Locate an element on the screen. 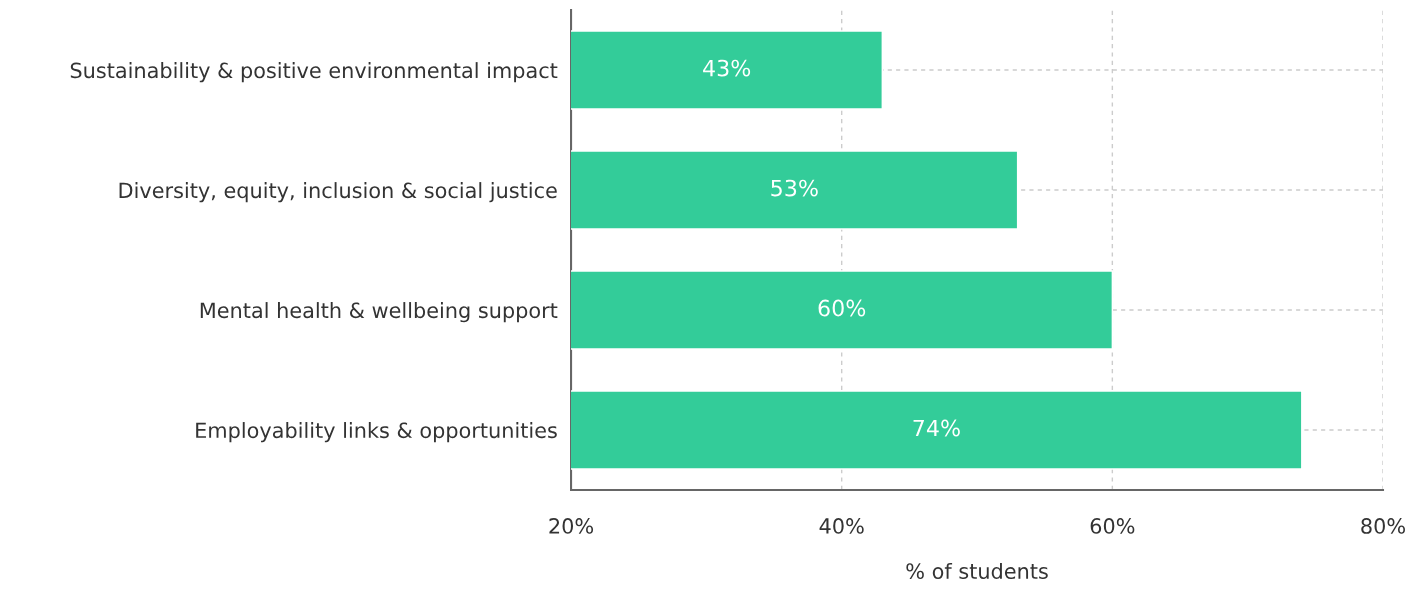  x-tick-label: 40% is located at coordinates (841, 526).